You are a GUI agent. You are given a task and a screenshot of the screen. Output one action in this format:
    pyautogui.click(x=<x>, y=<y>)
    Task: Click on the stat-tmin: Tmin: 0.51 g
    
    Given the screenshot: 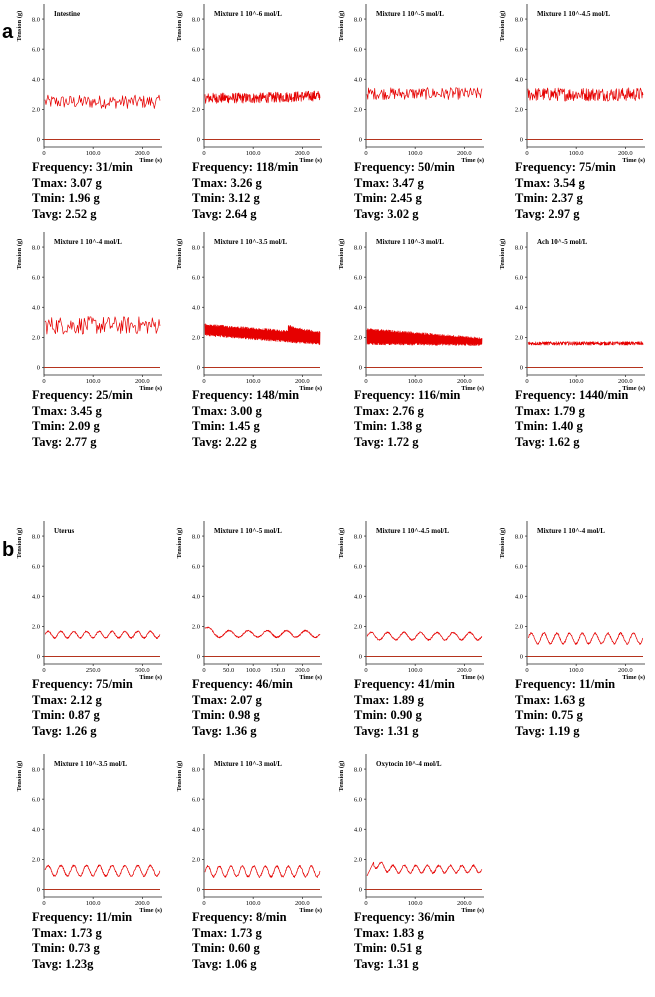 What is the action you would take?
    pyautogui.click(x=388, y=948)
    